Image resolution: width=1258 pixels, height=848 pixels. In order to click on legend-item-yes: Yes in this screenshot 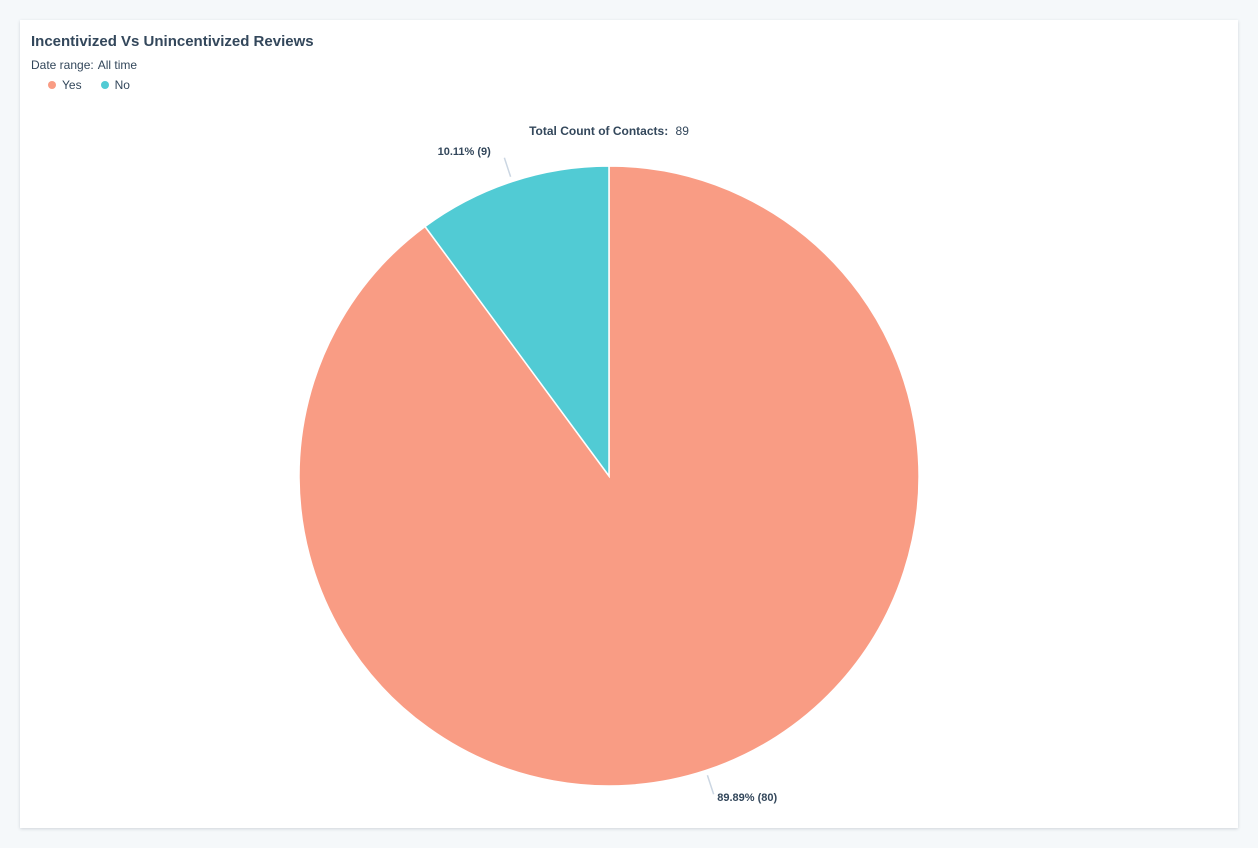, I will do `click(65, 85)`.